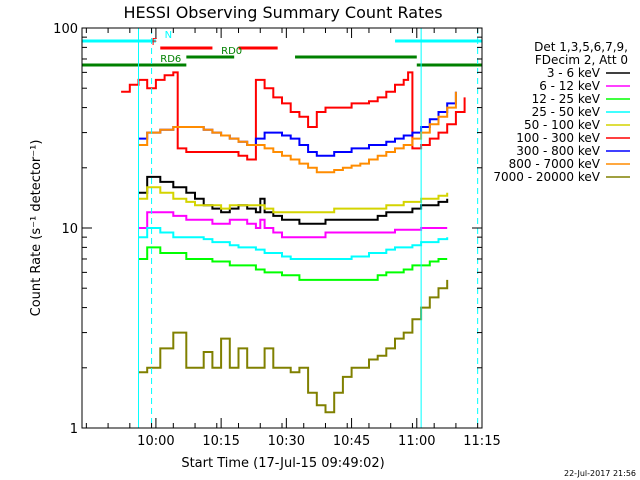 The width and height of the screenshot is (640, 480). I want to click on y-tick-label: 10, so click(69, 229).